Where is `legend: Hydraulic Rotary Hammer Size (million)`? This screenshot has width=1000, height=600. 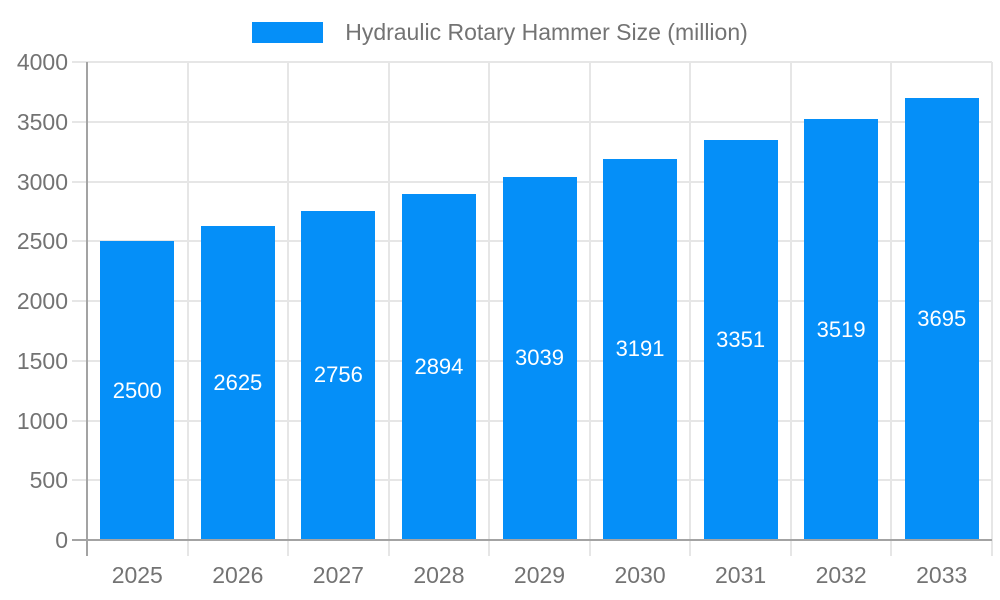
legend: Hydraulic Rotary Hammer Size (million) is located at coordinates (500, 32).